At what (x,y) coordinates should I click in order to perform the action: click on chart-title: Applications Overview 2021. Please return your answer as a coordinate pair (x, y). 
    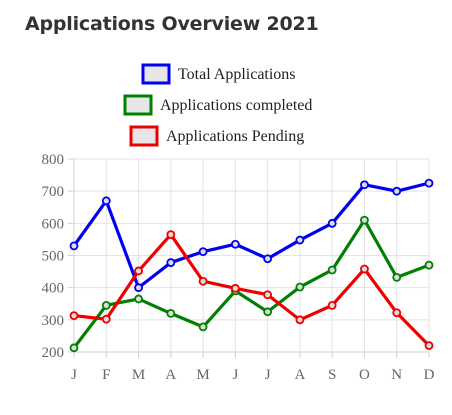
    Looking at the image, I should click on (172, 24).